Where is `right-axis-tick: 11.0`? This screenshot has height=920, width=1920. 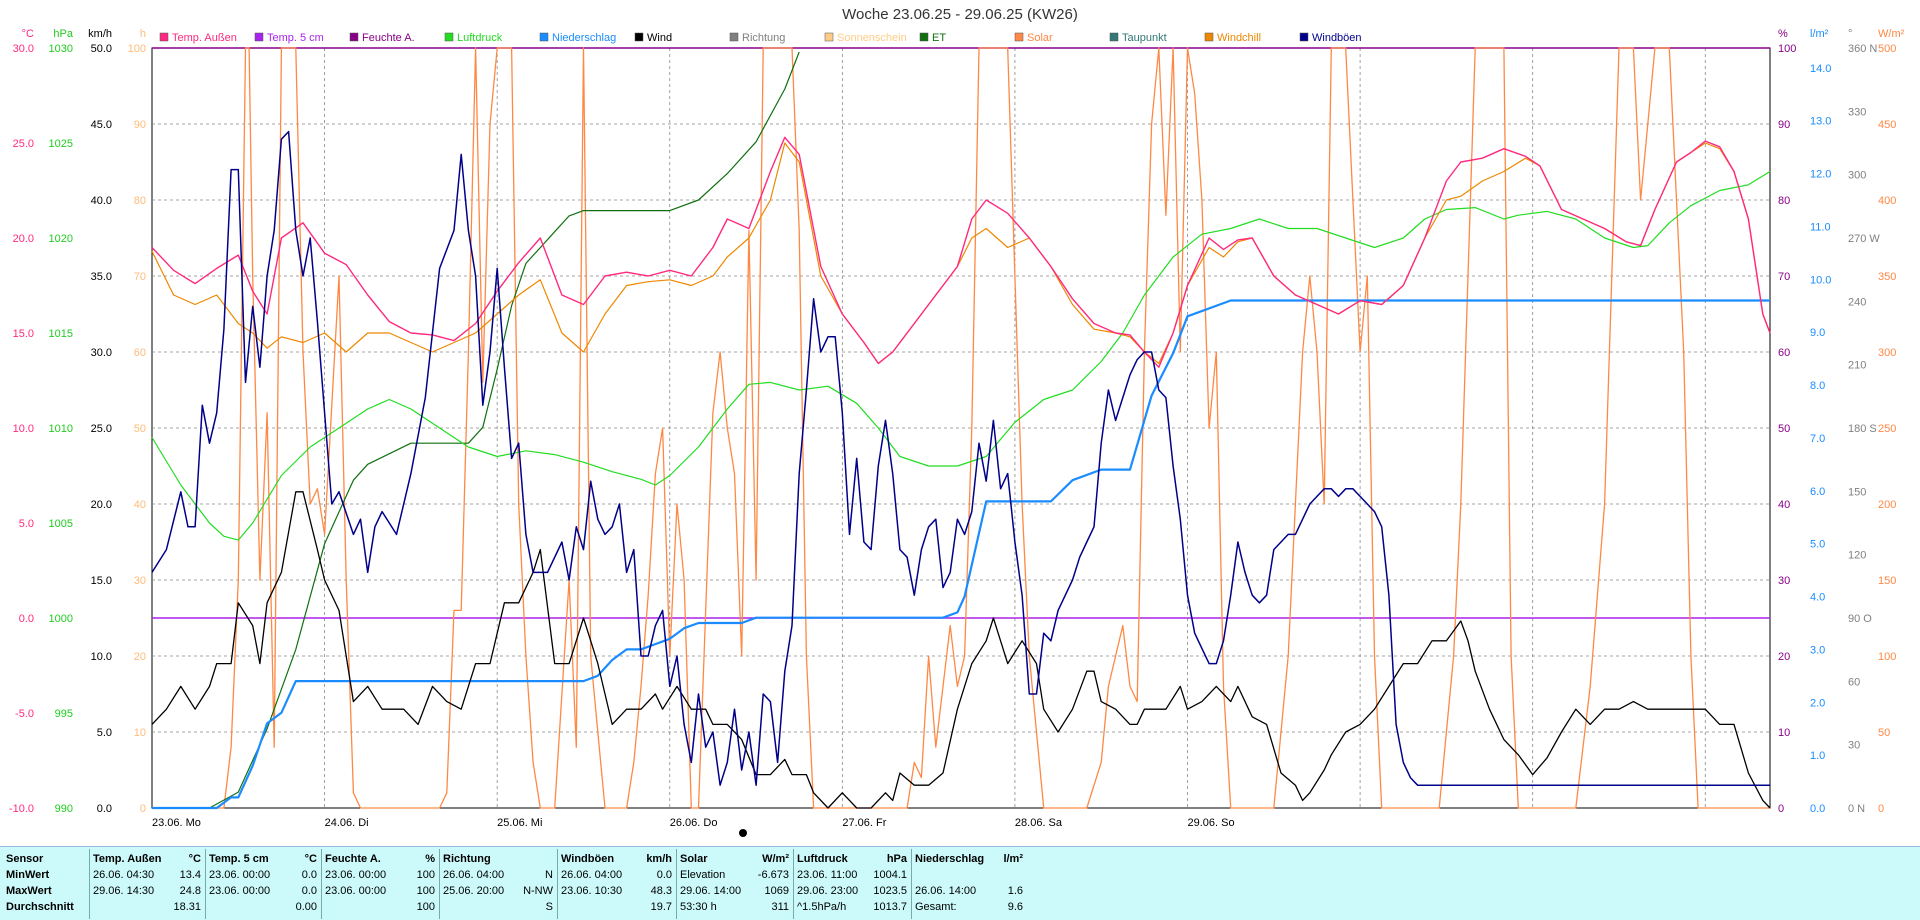 right-axis-tick: 11.0 is located at coordinates (1820, 227).